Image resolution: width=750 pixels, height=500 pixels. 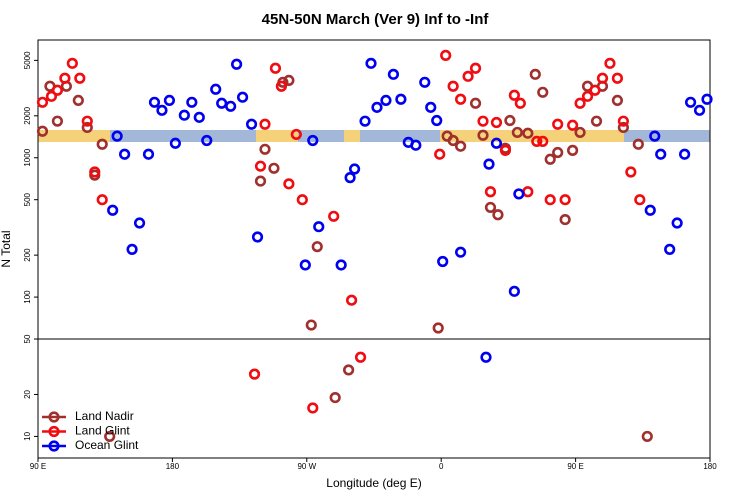 I want to click on x-tick-label: 0, so click(x=441, y=466).